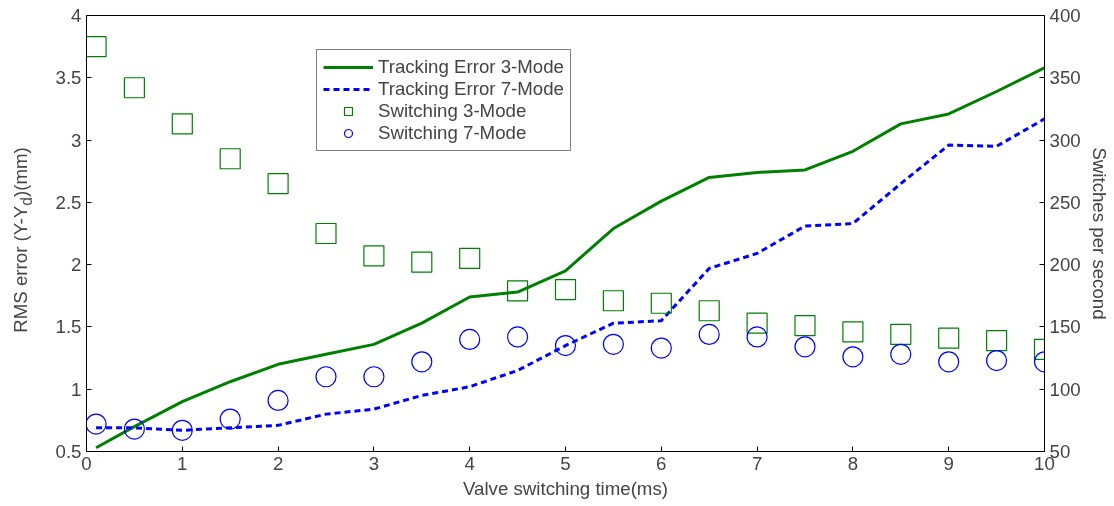  Describe the element at coordinates (76, 265) in the screenshot. I see `y-tick-label: 2` at that location.